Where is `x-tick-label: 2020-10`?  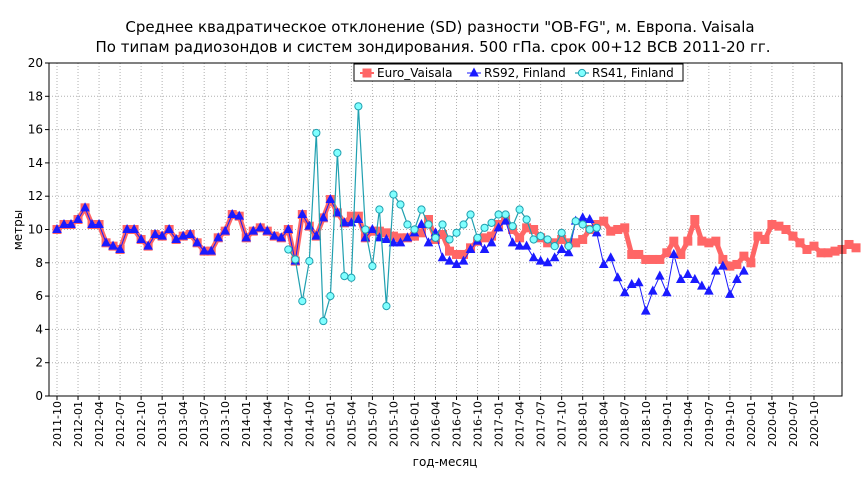
x-tick-label: 2020-10 is located at coordinates (814, 424).